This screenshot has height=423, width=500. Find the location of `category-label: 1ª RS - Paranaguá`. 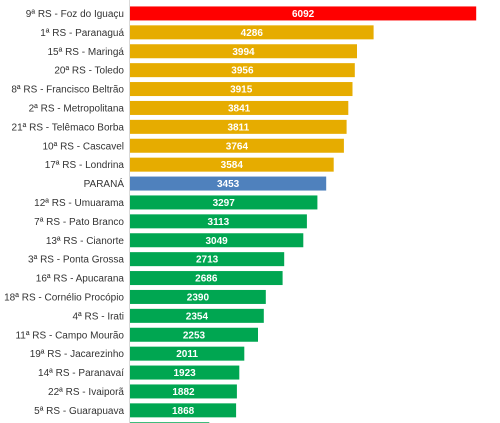

category-label: 1ª RS - Paranaguá is located at coordinates (82, 33).